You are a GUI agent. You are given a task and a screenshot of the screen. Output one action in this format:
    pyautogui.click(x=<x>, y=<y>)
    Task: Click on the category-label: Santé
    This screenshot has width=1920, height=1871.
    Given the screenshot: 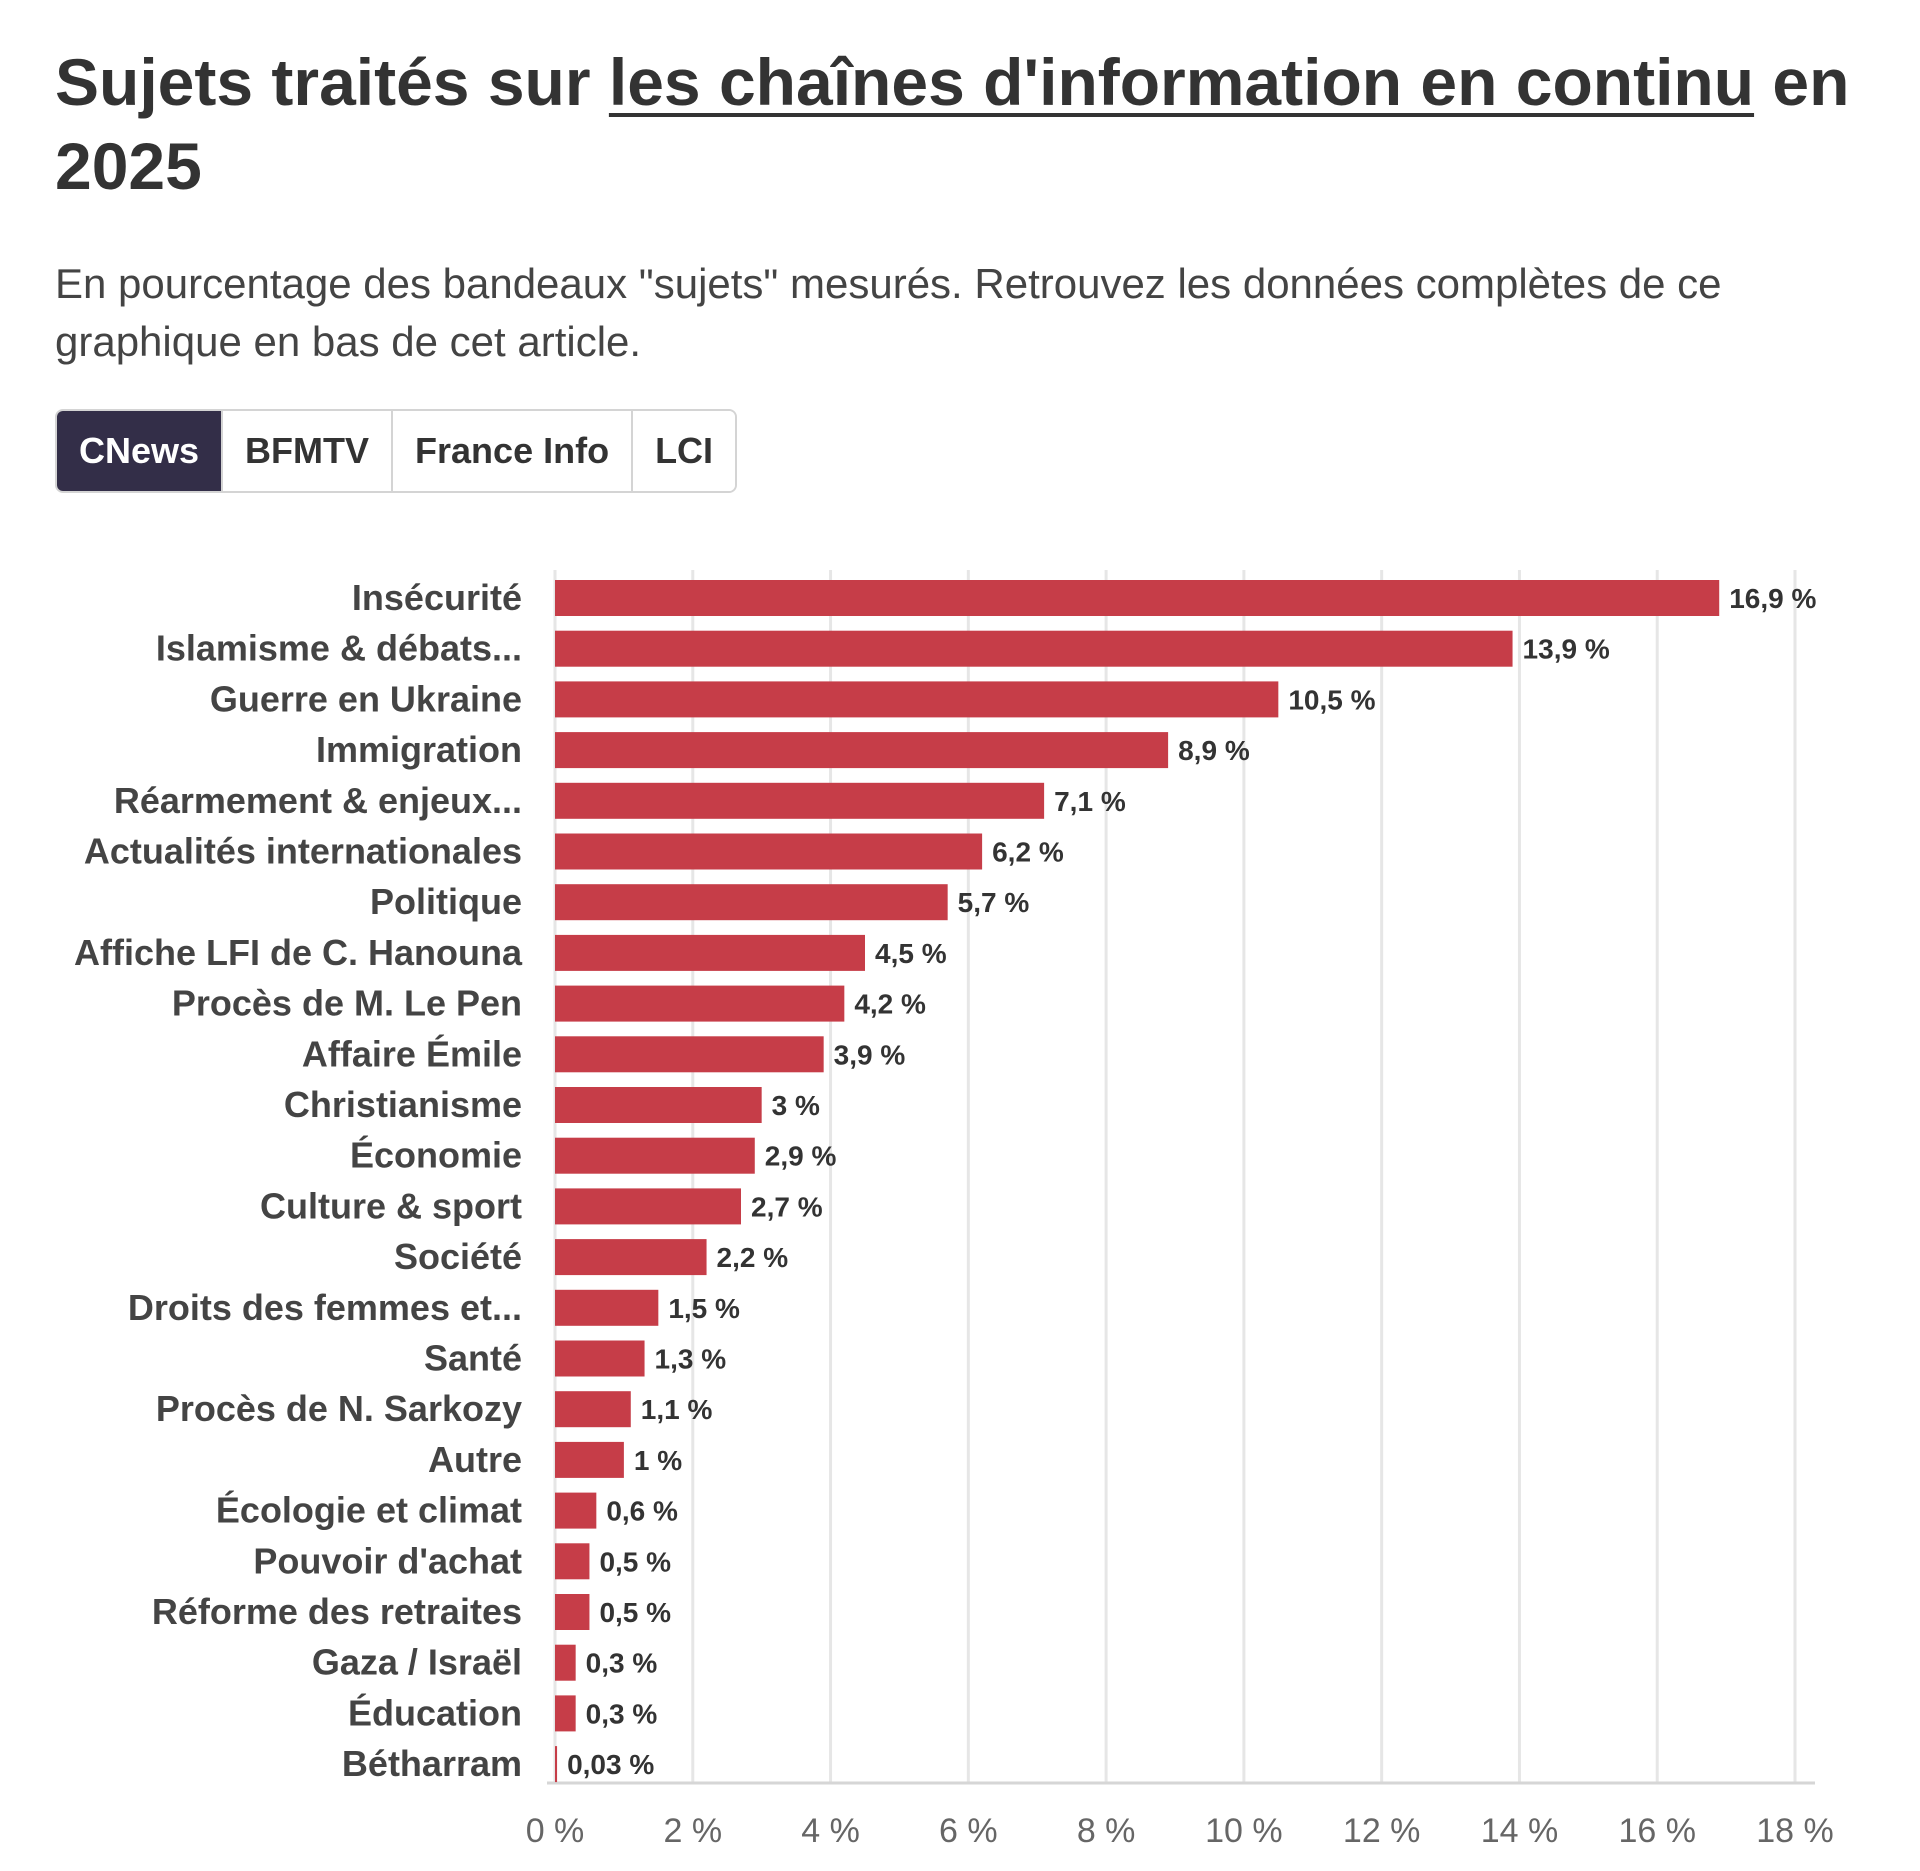 What is the action you would take?
    pyautogui.click(x=473, y=1358)
    